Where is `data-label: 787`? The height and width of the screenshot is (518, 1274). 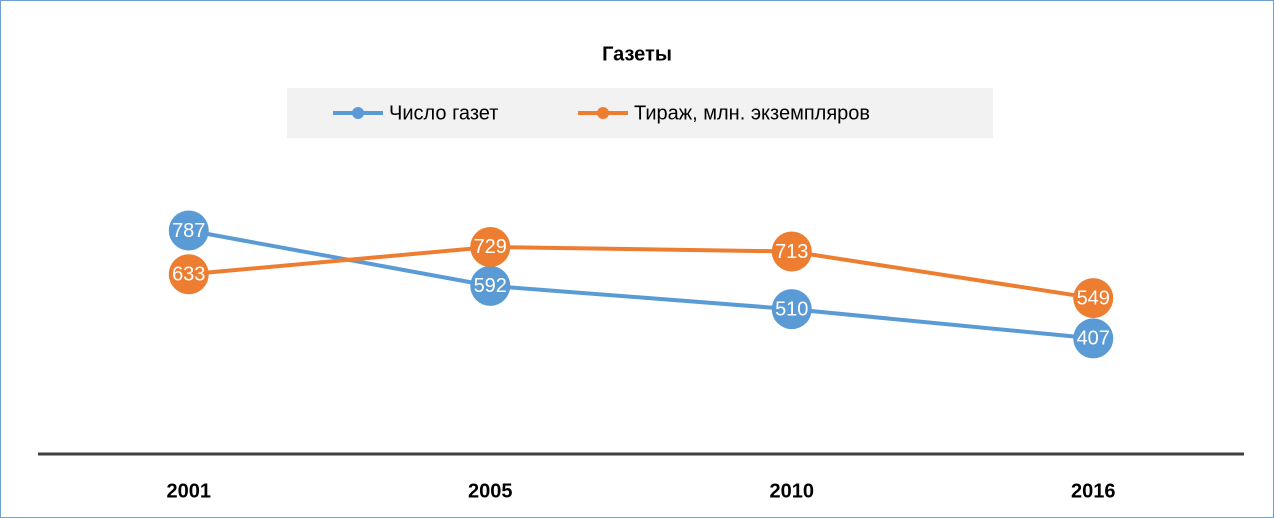 data-label: 787 is located at coordinates (188, 231).